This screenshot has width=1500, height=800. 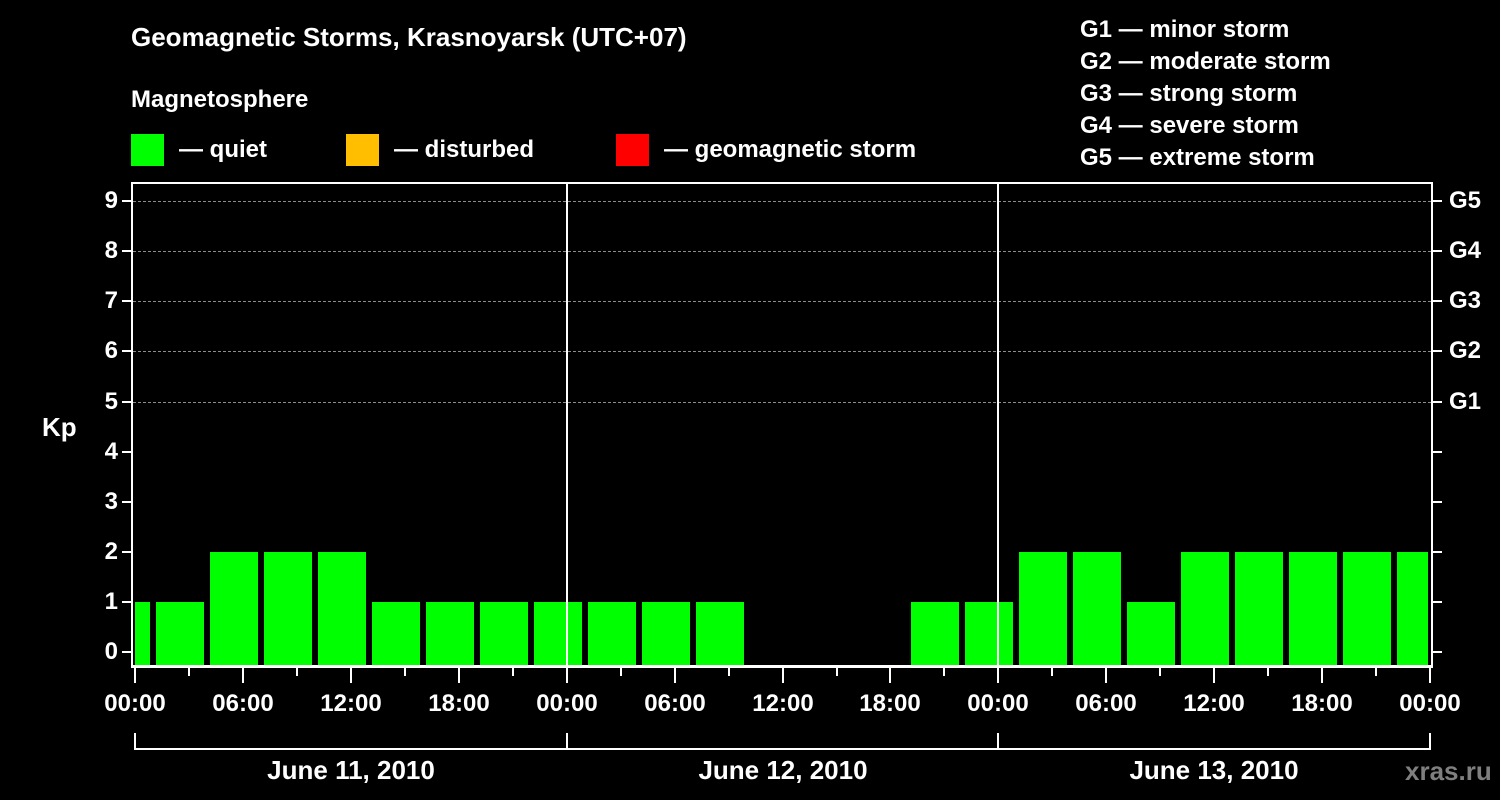 What do you see at coordinates (362, 150) in the screenshot?
I see `legend-swatch-disturbed` at bounding box center [362, 150].